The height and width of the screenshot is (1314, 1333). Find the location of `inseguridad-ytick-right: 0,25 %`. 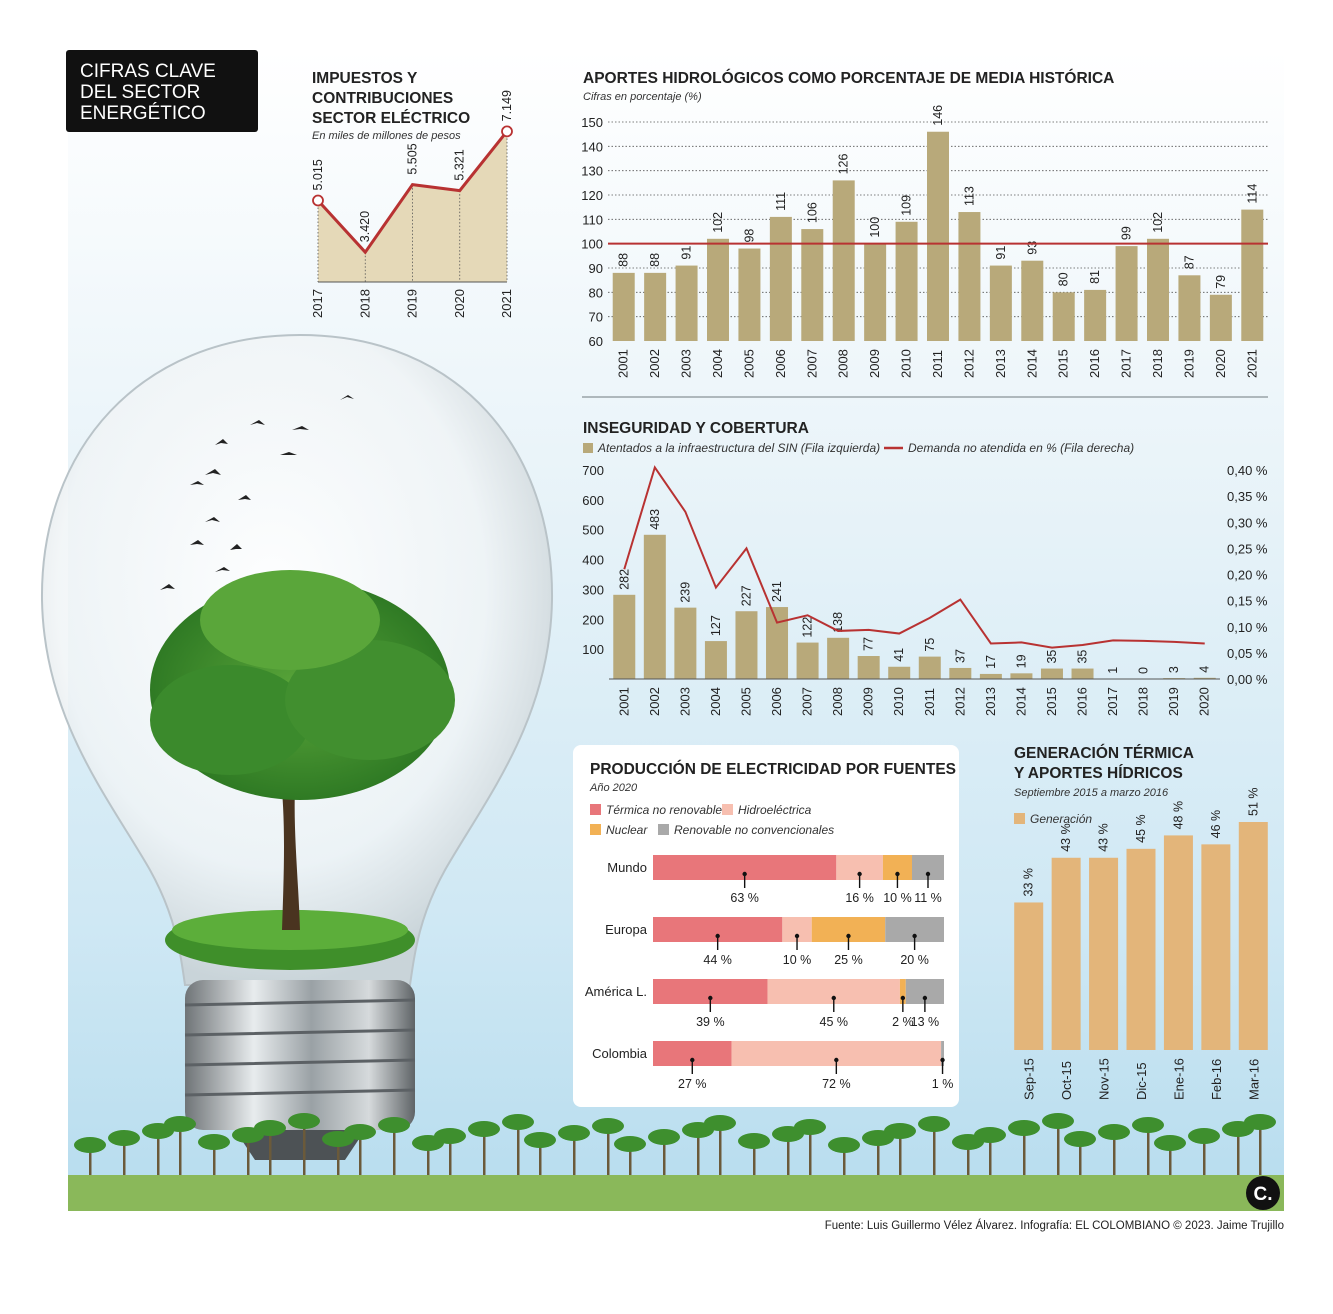

inseguridad-ytick-right: 0,25 % is located at coordinates (1247, 548).